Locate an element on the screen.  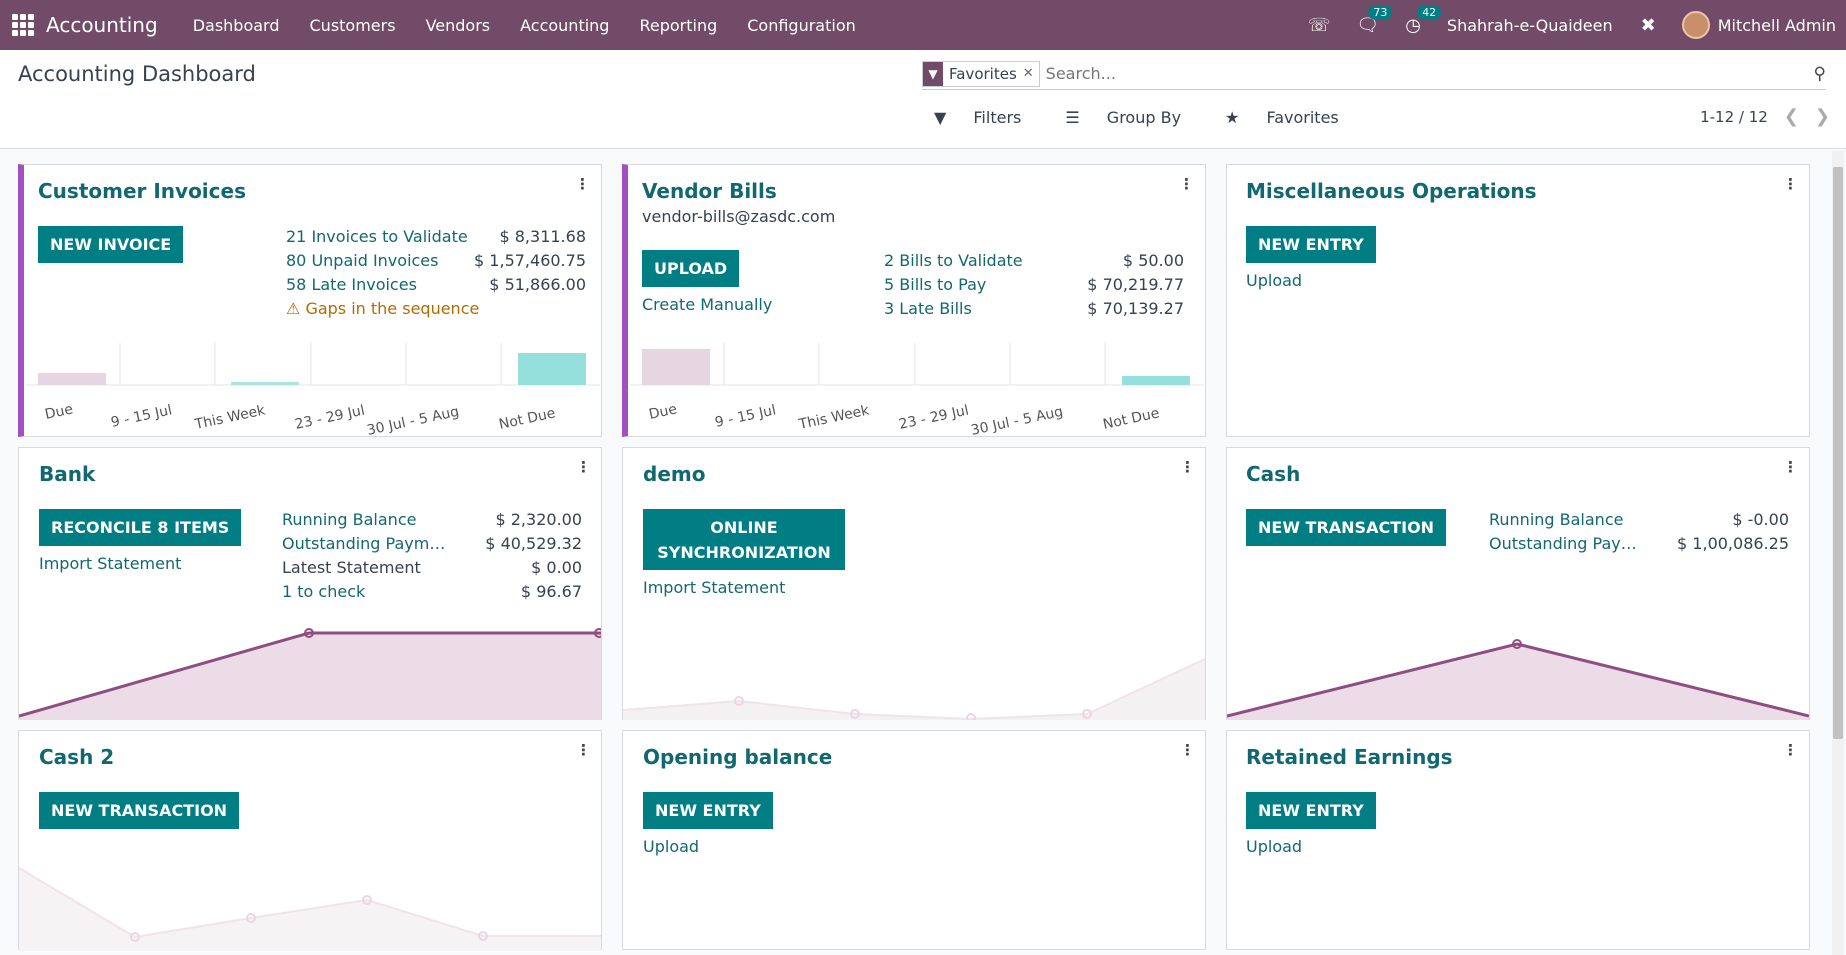
stat-row: Running Balance $ 2,320.00 is located at coordinates (432, 520).